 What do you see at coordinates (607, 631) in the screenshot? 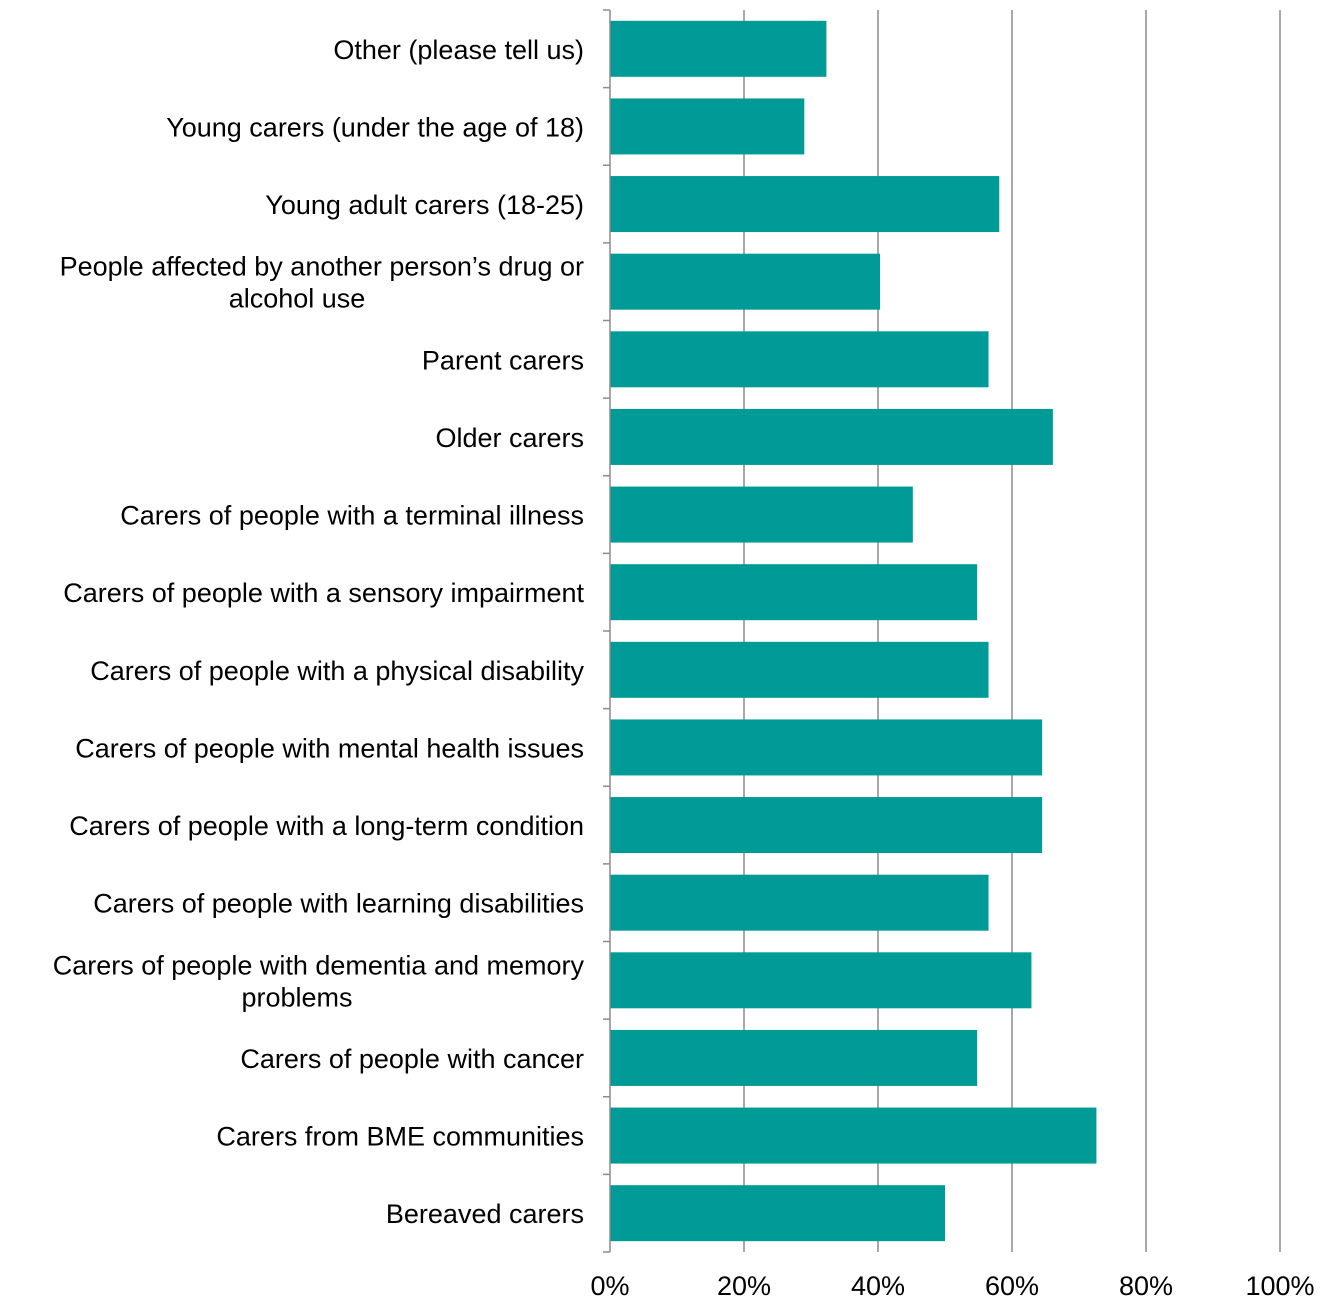
I see `y-axis` at bounding box center [607, 631].